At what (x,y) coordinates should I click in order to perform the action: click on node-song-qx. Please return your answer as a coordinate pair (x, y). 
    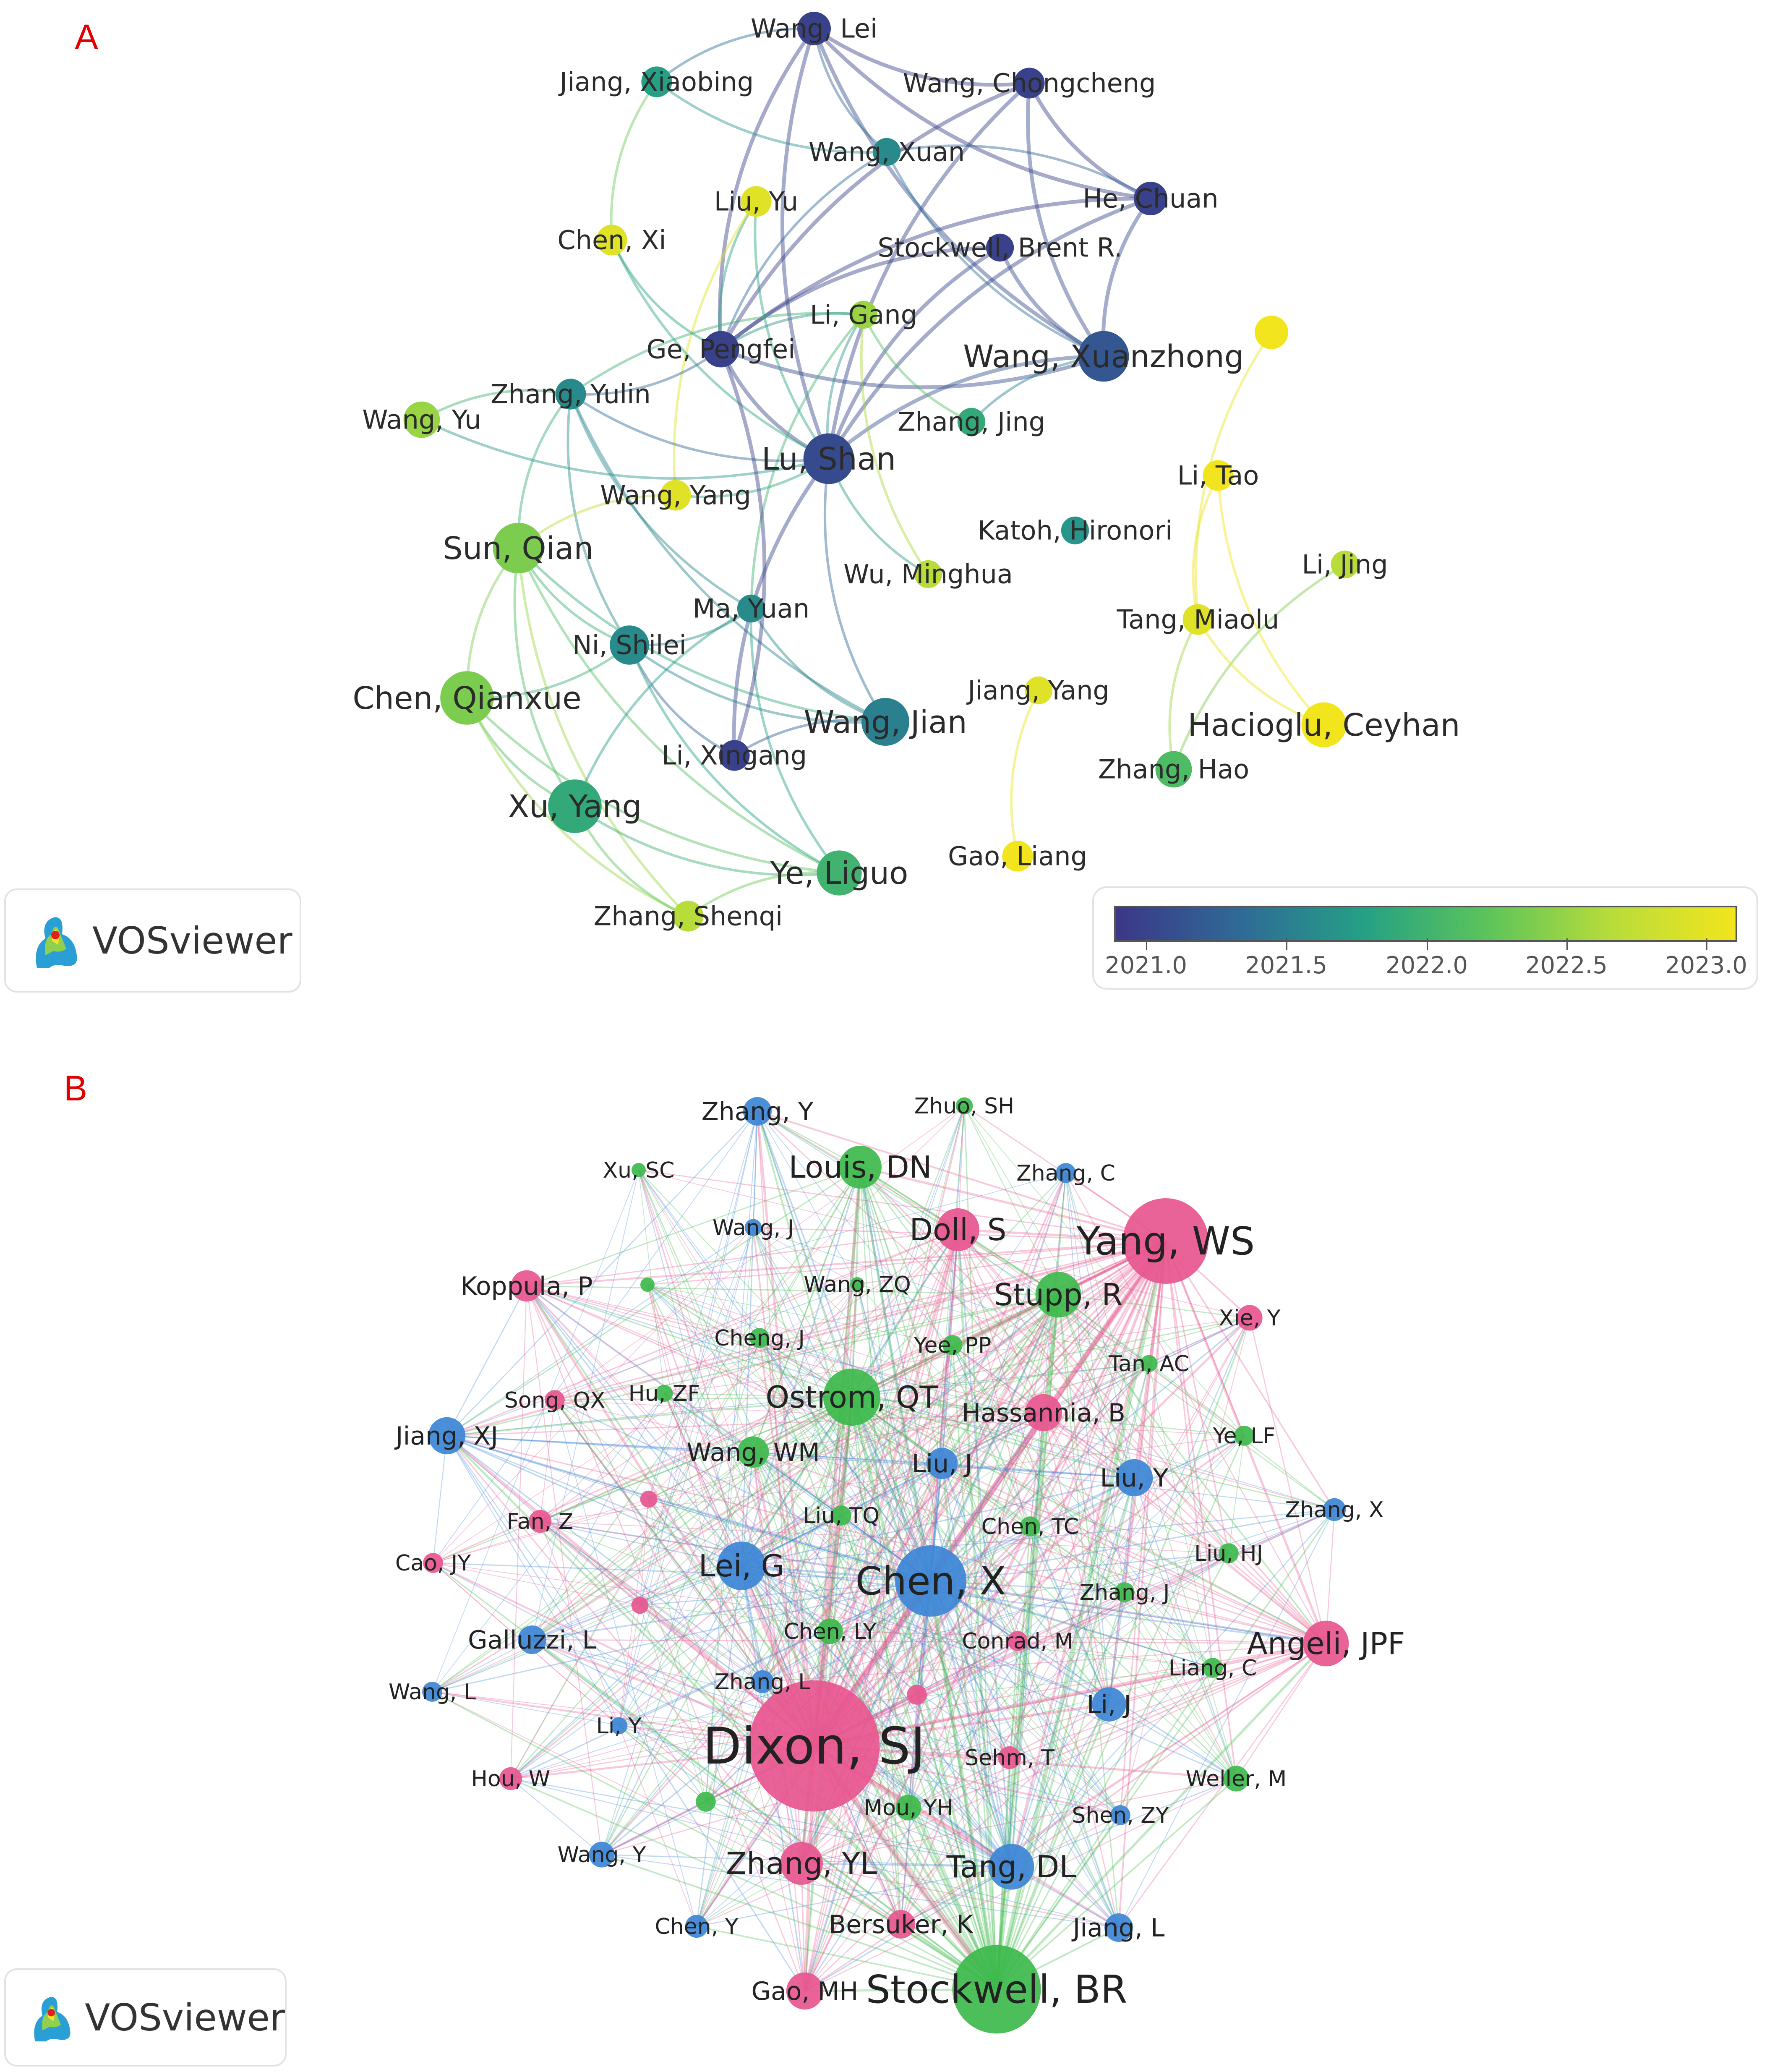
    Looking at the image, I should click on (555, 1400).